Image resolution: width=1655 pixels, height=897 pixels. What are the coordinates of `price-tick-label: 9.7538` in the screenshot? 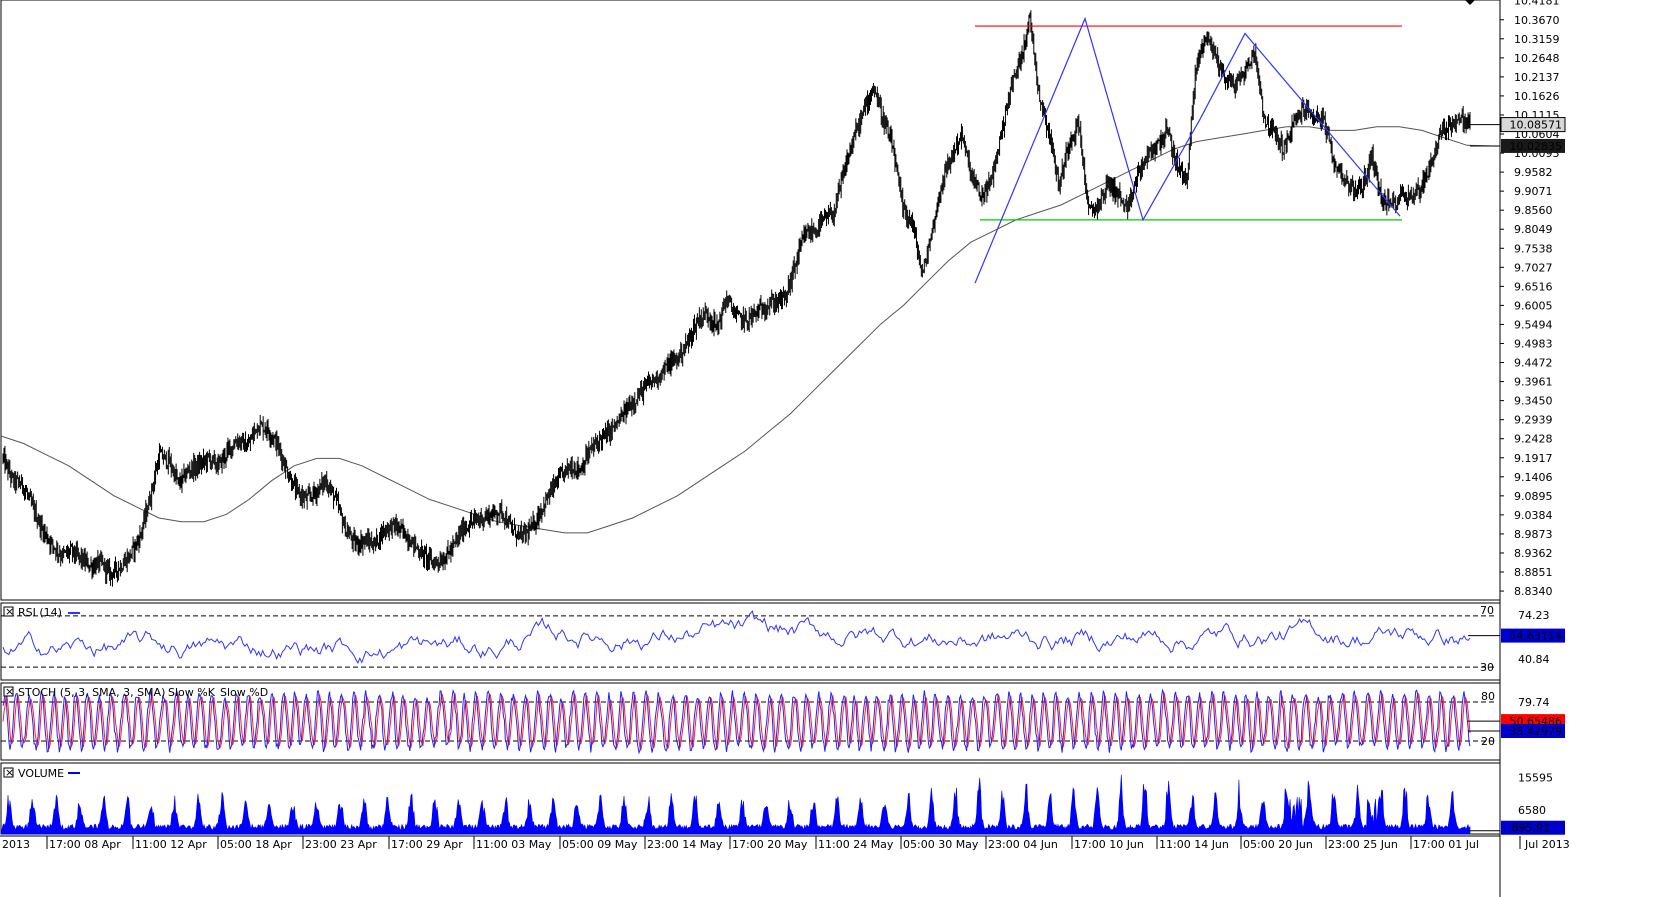 It's located at (1533, 248).